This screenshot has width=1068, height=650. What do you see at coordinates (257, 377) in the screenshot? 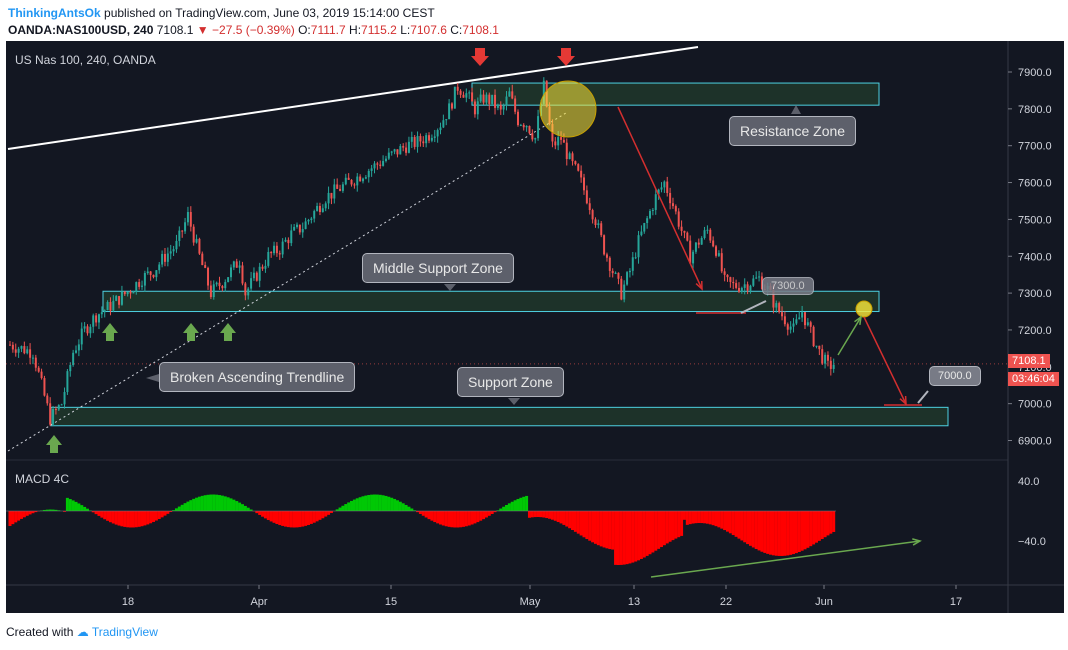
I see `trendline-label: Broken Ascending Trendline` at bounding box center [257, 377].